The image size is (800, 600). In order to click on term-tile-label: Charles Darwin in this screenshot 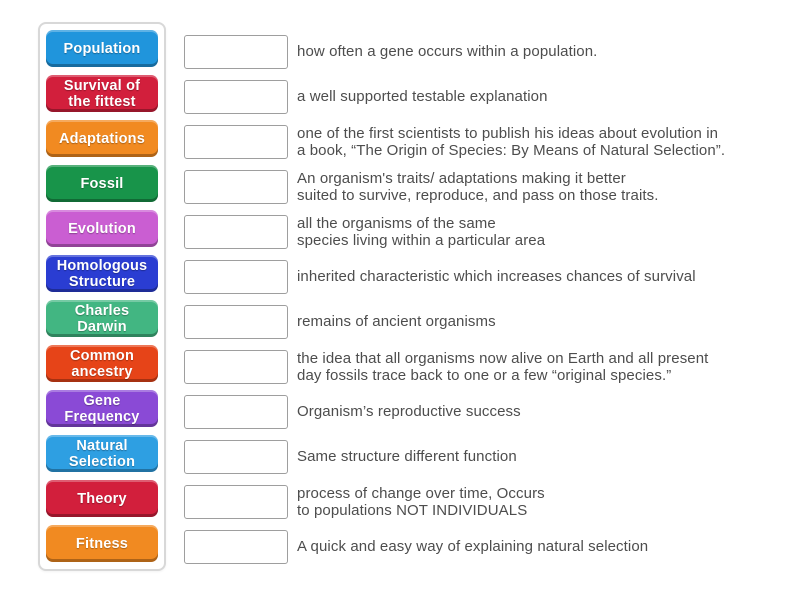, I will do `click(102, 318)`.